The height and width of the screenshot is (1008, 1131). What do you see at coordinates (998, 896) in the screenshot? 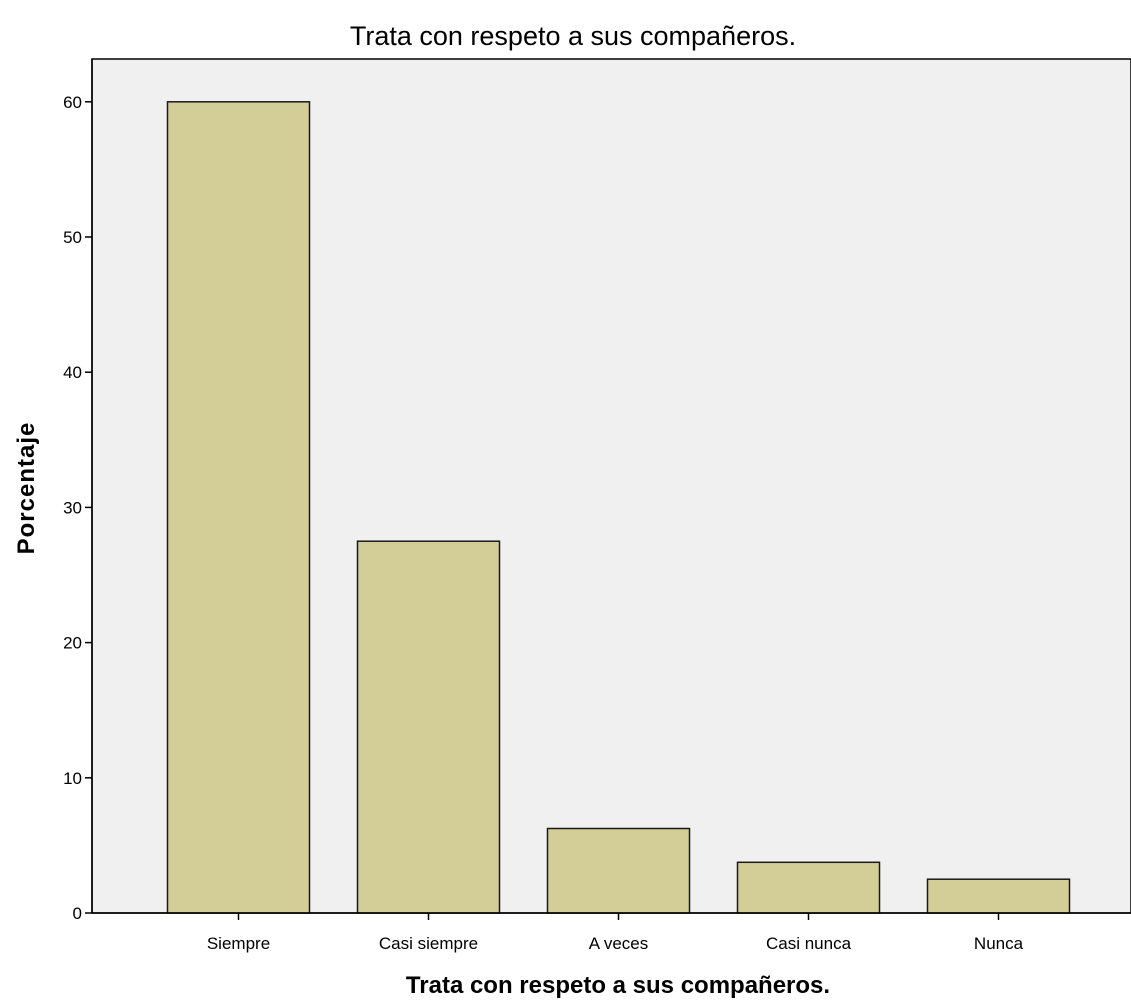
I see `bar-nunca` at bounding box center [998, 896].